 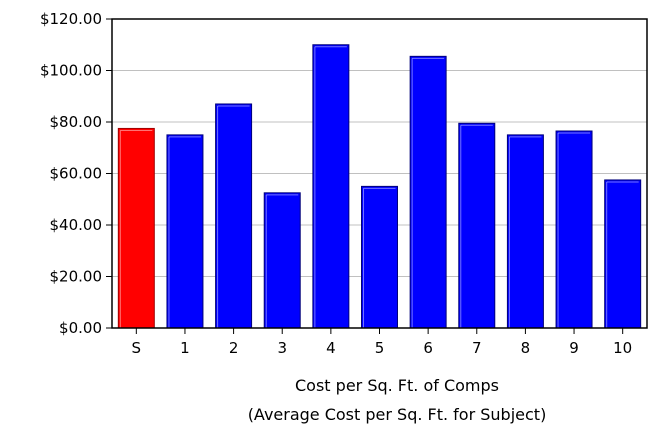 I want to click on x-tick-label: 9, so click(x=574, y=348).